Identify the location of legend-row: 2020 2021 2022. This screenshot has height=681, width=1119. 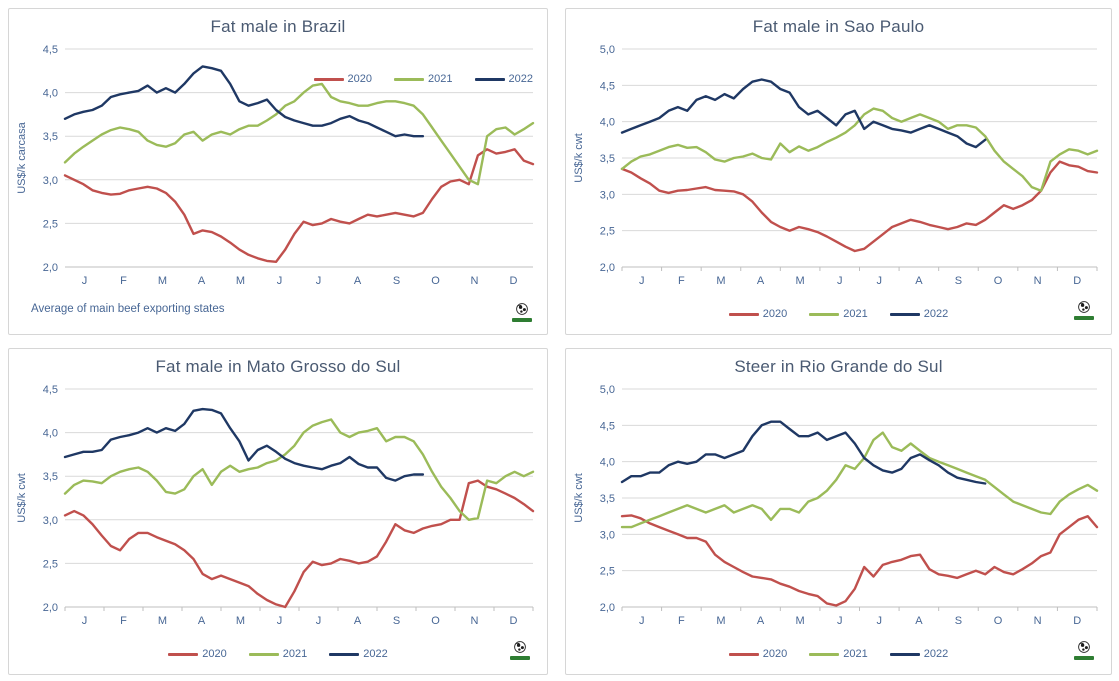
(838, 654).